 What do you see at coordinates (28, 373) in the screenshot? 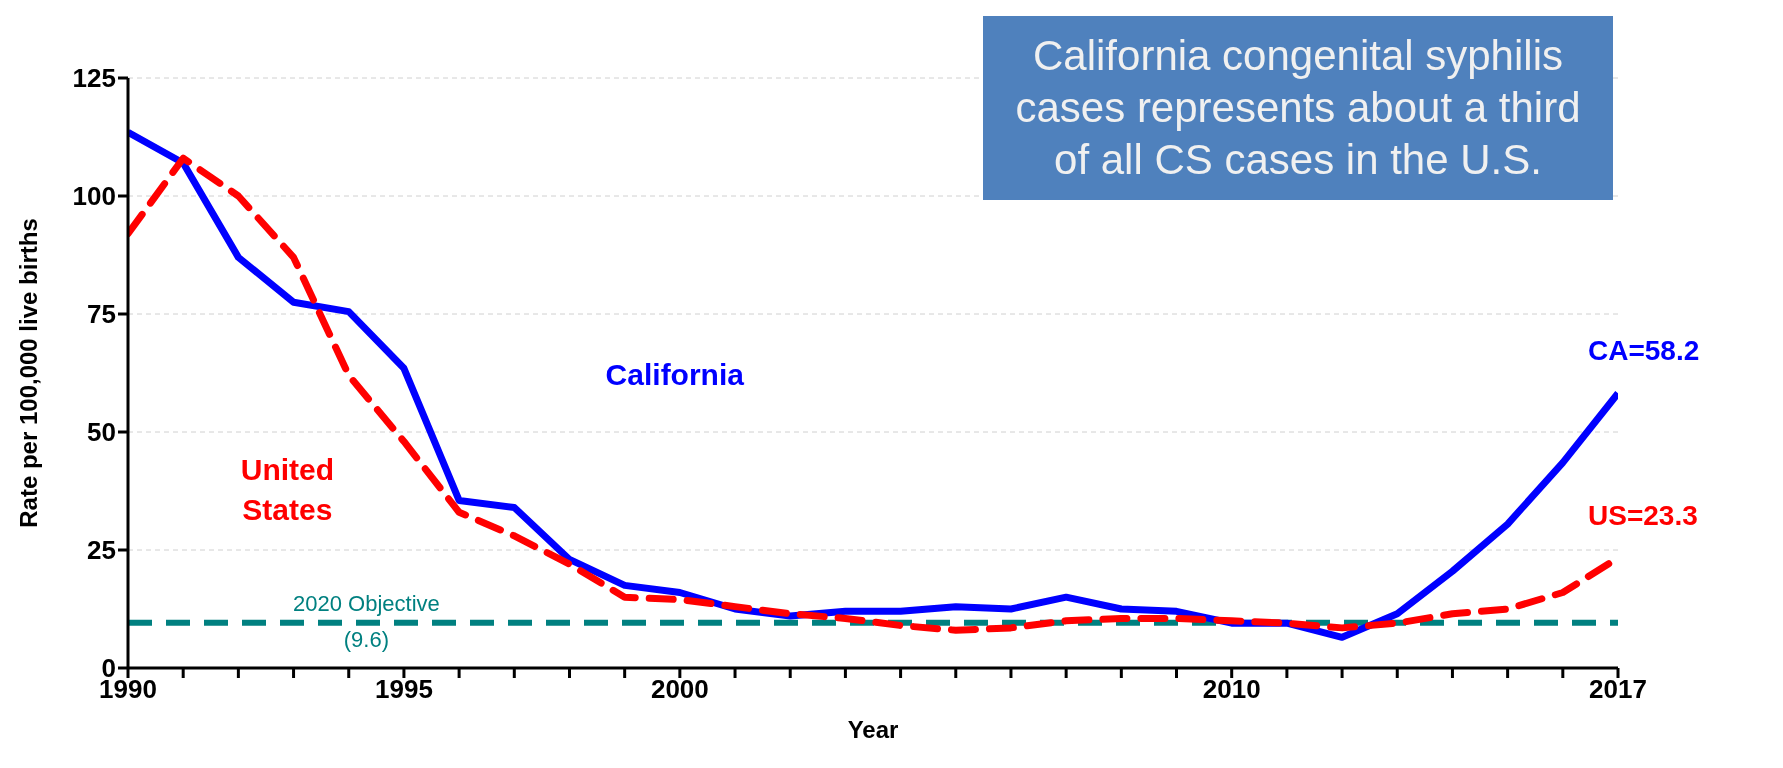
I see `y-axis-title: Rate per 100,000 live births` at bounding box center [28, 373].